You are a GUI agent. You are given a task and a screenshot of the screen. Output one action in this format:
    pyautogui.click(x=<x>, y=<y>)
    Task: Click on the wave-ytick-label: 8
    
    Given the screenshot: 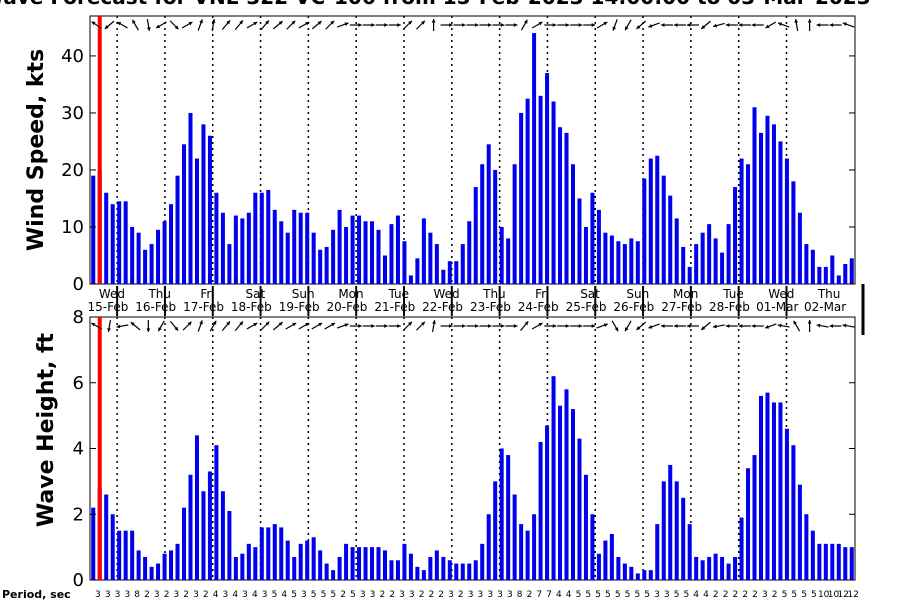 What is the action you would take?
    pyautogui.click(x=78, y=317)
    